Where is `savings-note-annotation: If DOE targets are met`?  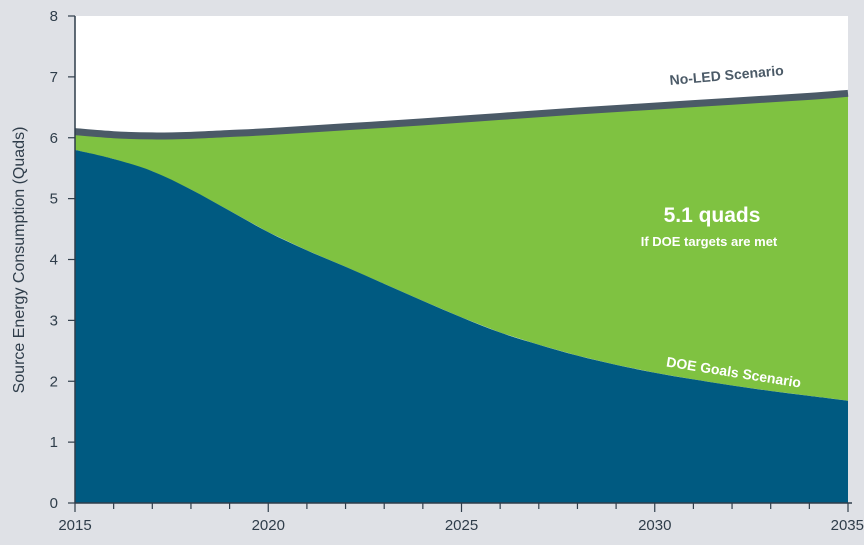
savings-note-annotation: If DOE targets are met is located at coordinates (709, 241).